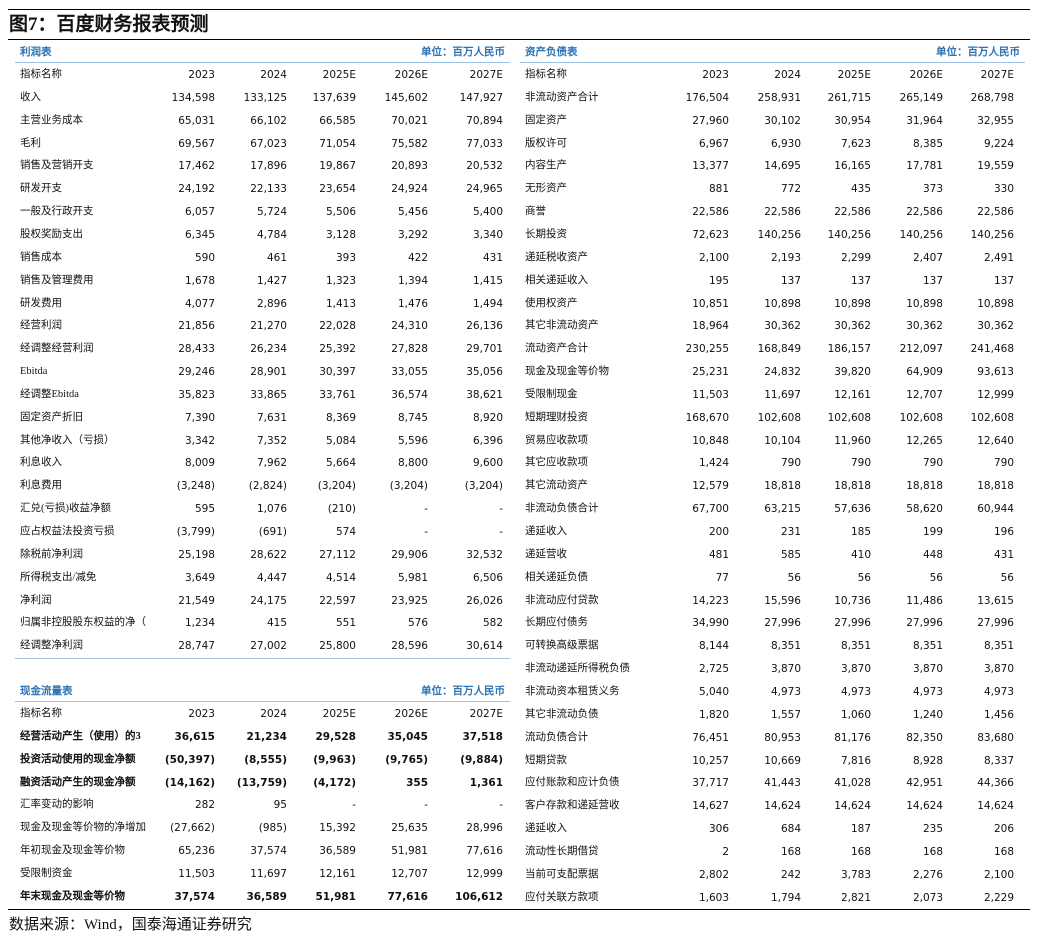 The height and width of the screenshot is (939, 1037). What do you see at coordinates (484, 189) in the screenshot?
I see `cell-value: 24,965` at bounding box center [484, 189].